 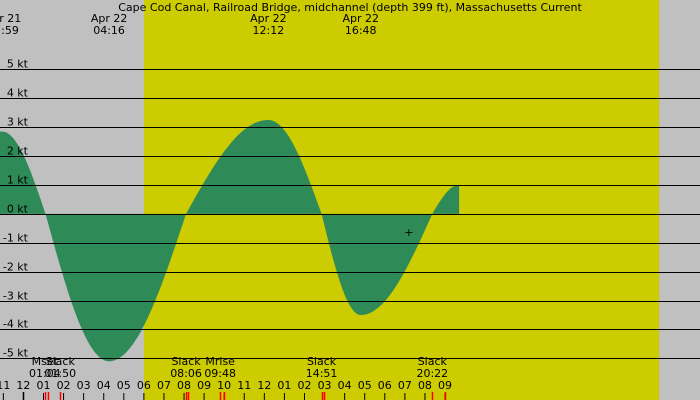 I want to click on y-tick-label: 3 kt, so click(x=18, y=122).